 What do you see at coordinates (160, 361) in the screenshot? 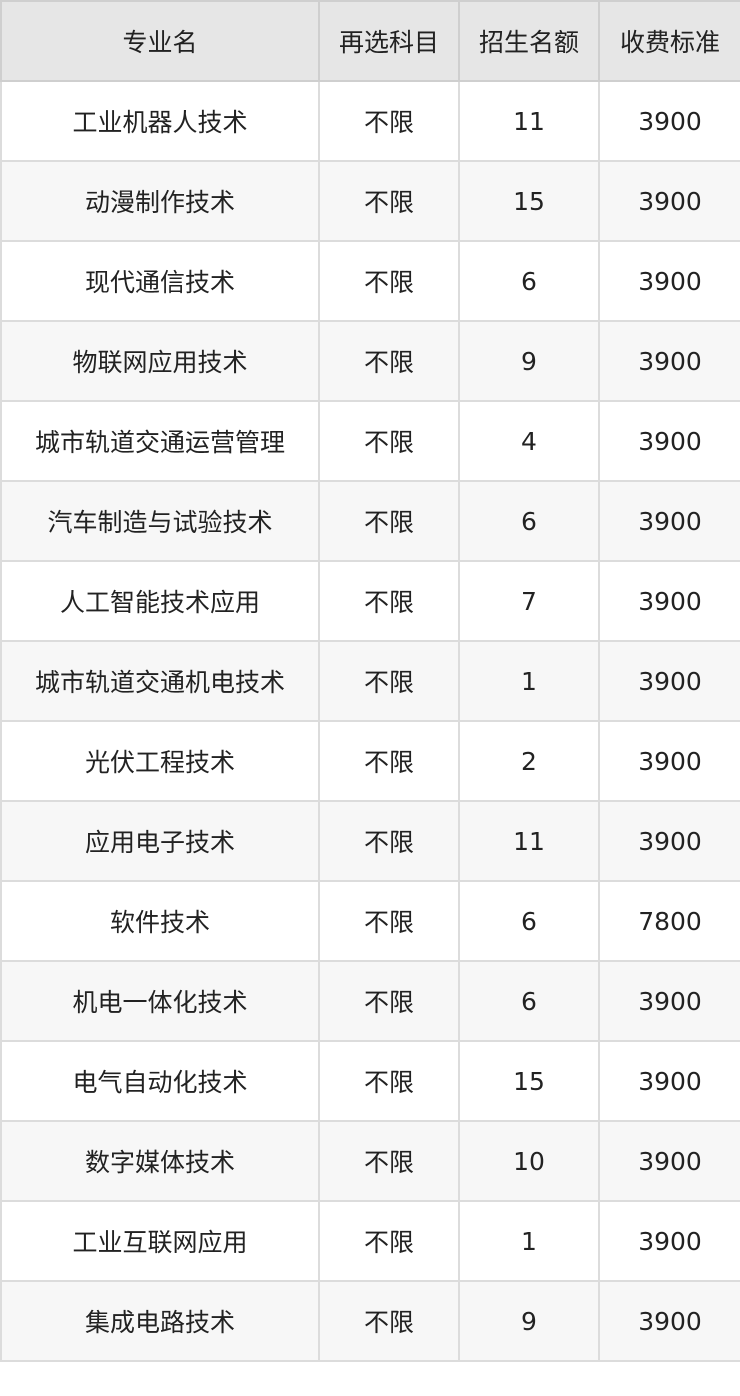
I see `major-name-cell: 物联网应用技术` at bounding box center [160, 361].